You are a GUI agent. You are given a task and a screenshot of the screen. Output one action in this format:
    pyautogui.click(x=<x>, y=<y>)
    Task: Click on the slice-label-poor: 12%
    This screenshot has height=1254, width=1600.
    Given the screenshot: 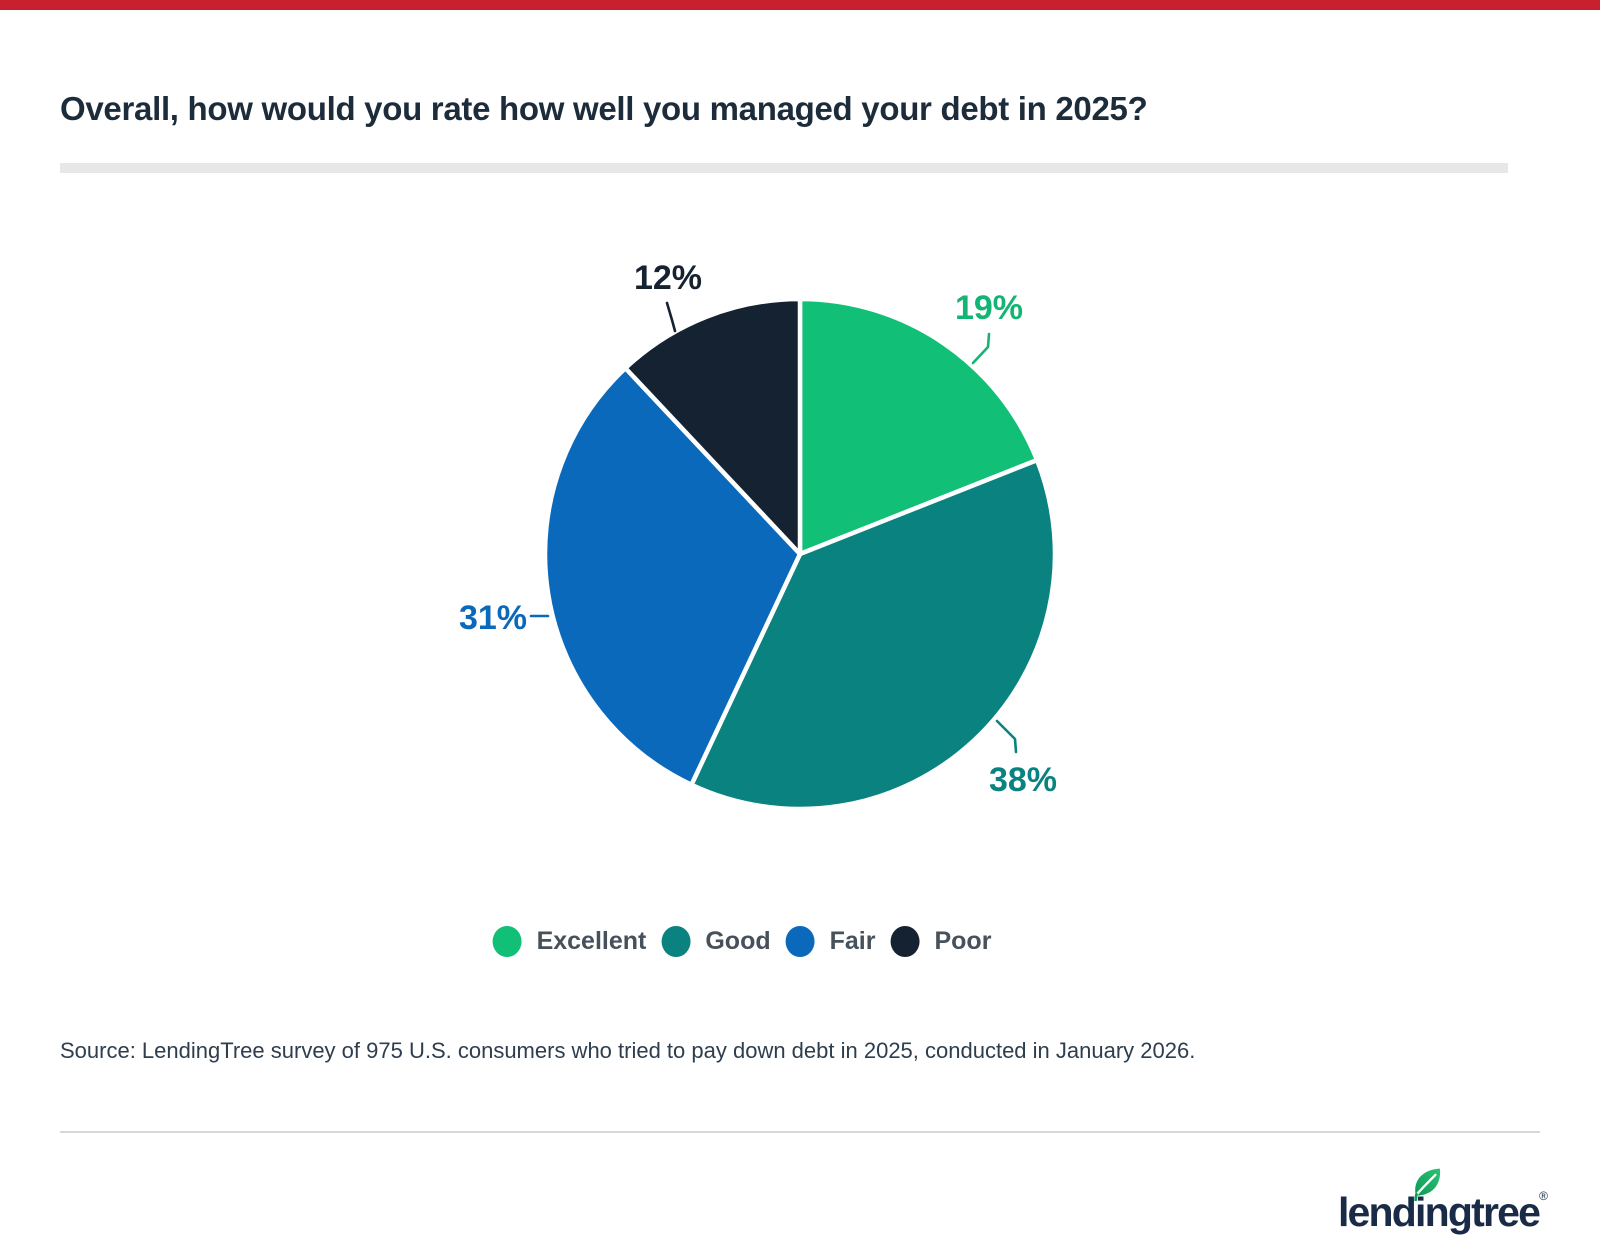 What is the action you would take?
    pyautogui.click(x=668, y=278)
    